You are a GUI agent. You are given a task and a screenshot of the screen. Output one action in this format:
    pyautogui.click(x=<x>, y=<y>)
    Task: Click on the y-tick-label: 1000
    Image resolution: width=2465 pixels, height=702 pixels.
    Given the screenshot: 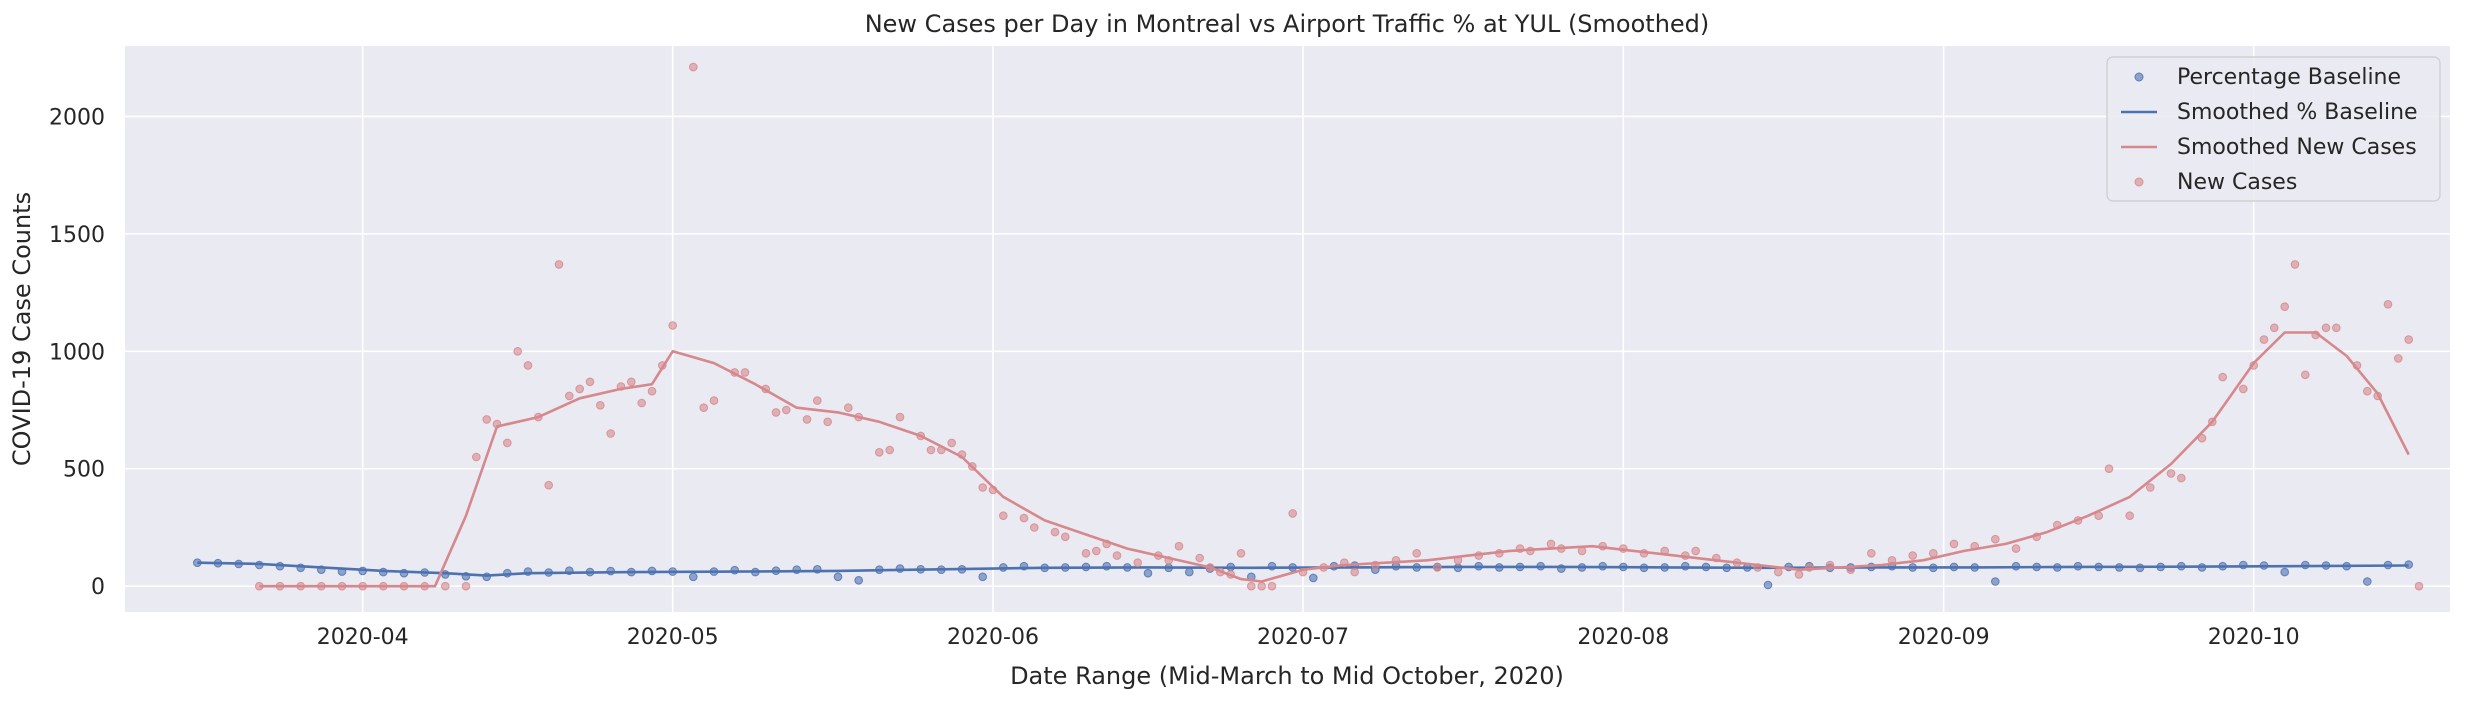 What is the action you would take?
    pyautogui.click(x=77, y=352)
    